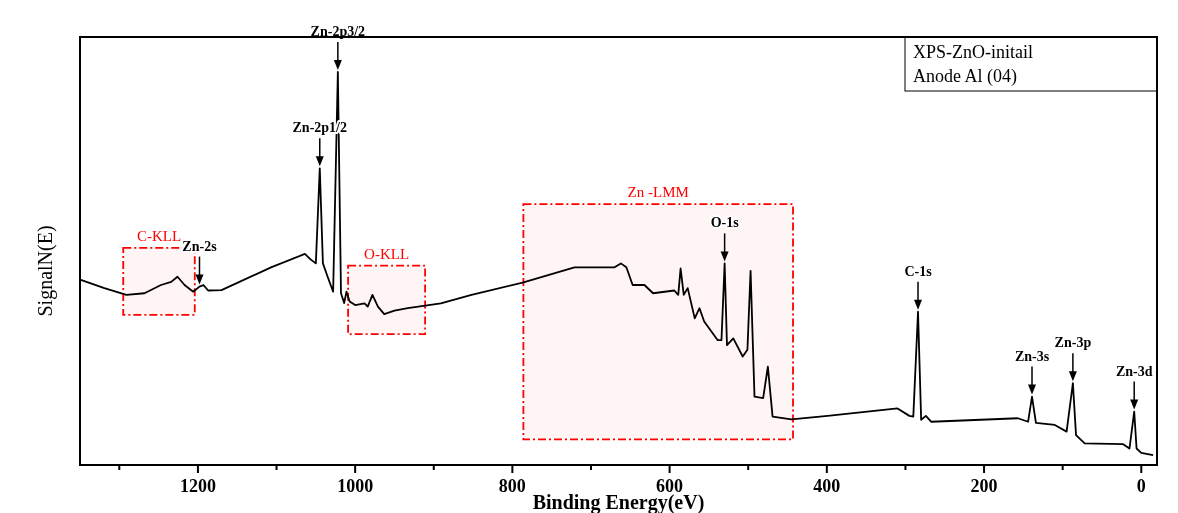  What do you see at coordinates (387, 253) in the screenshot?
I see `band-label: O-KLL` at bounding box center [387, 253].